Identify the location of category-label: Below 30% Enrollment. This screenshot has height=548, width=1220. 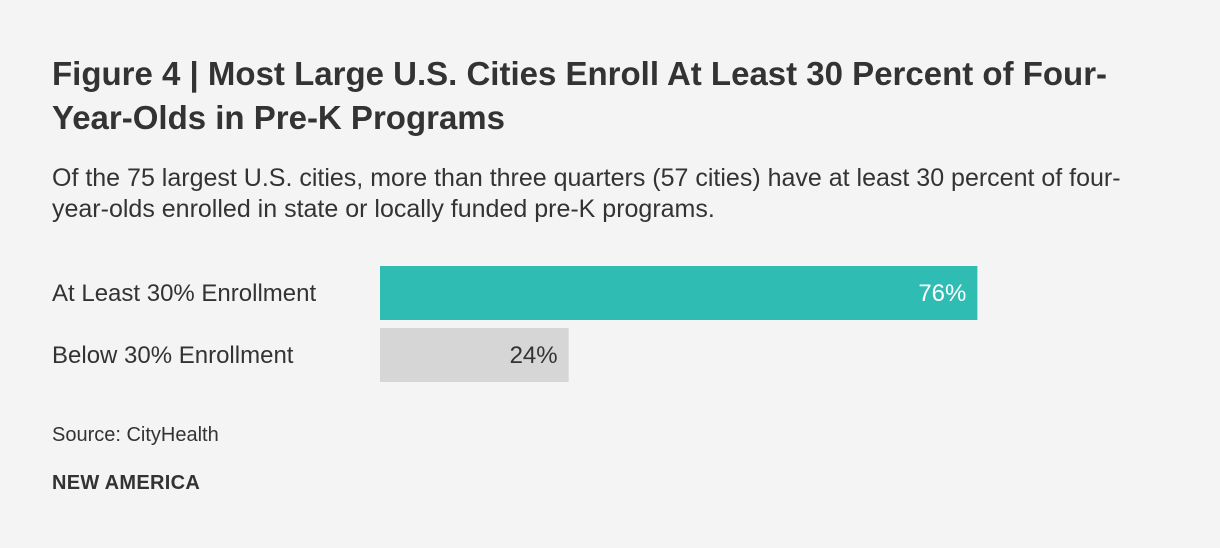
(173, 355).